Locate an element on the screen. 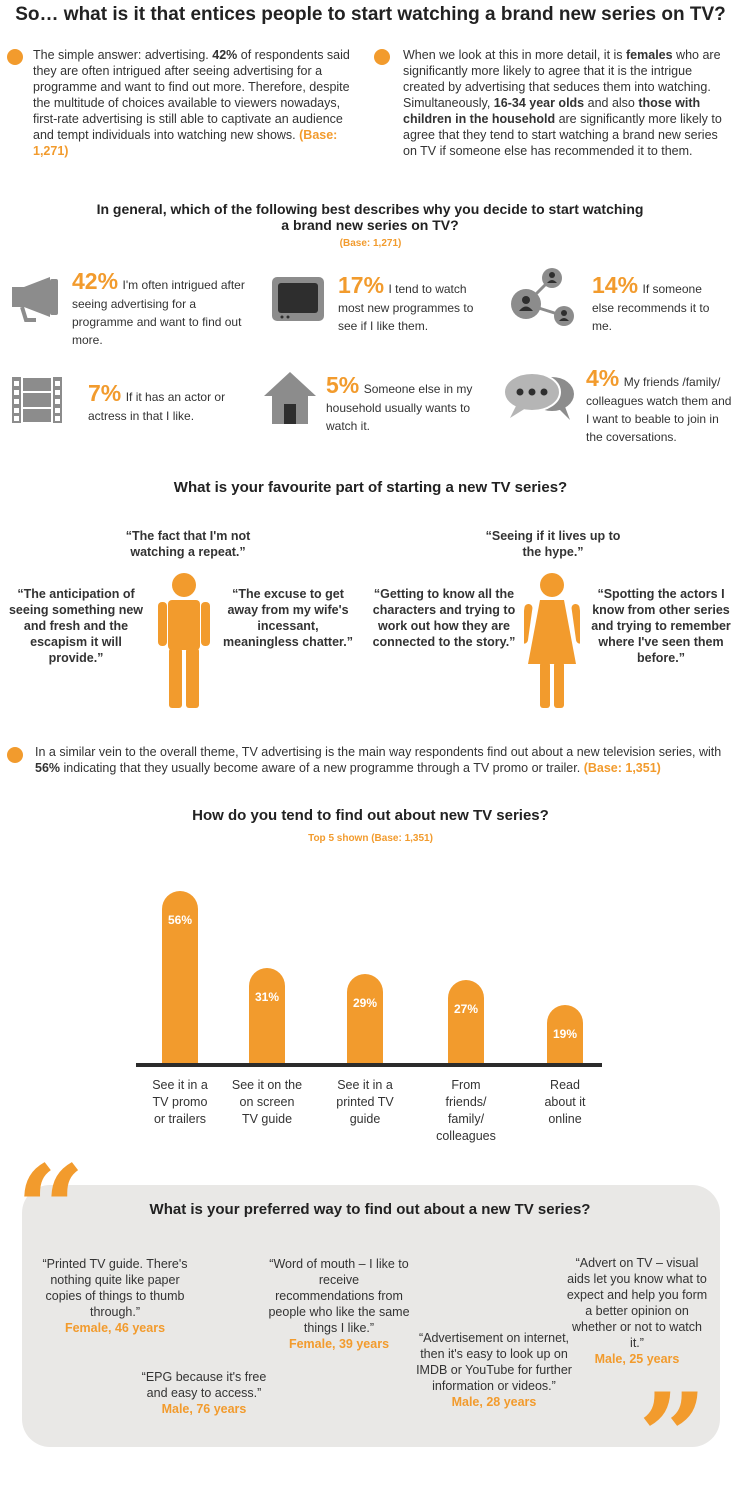 This screenshot has width=741, height=1508. chart-baseline is located at coordinates (369, 1065).